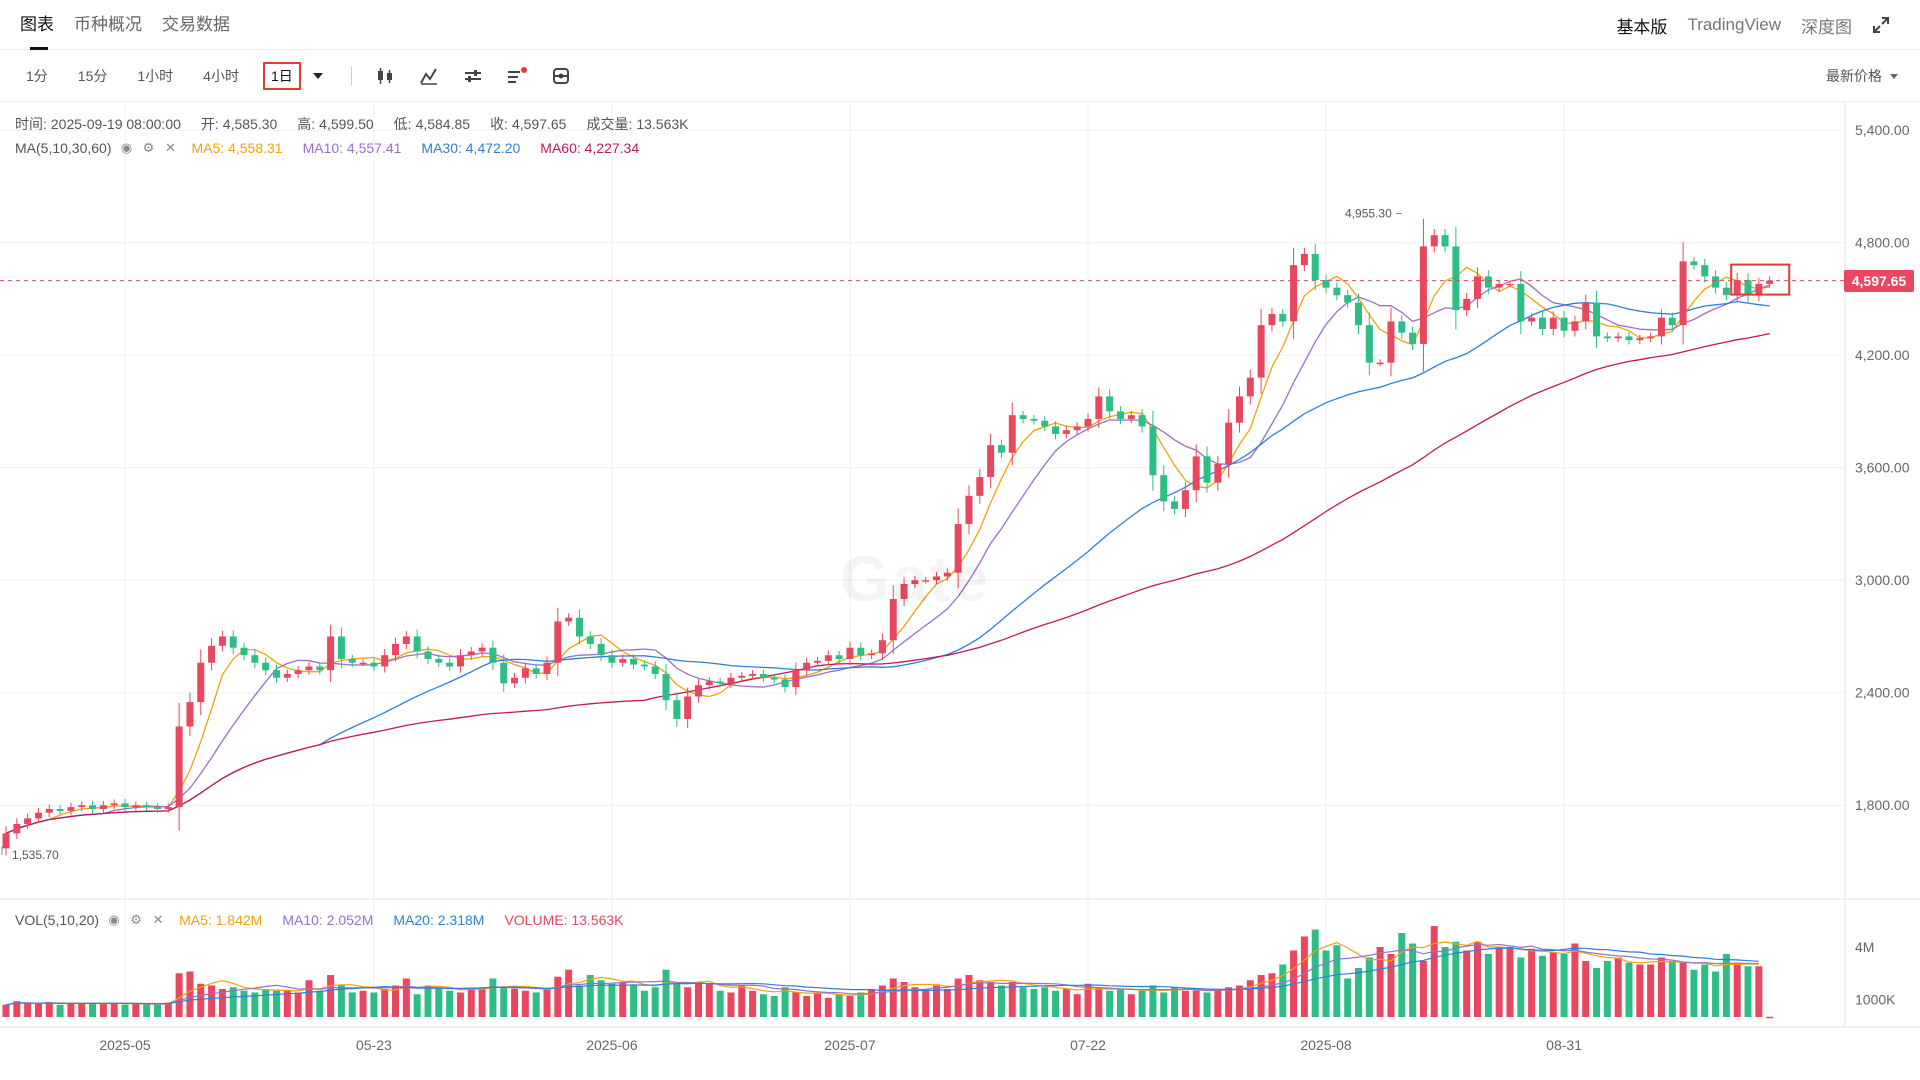  Describe the element at coordinates (374, 1045) in the screenshot. I see `x-axis-tick-label: 05-23` at that location.